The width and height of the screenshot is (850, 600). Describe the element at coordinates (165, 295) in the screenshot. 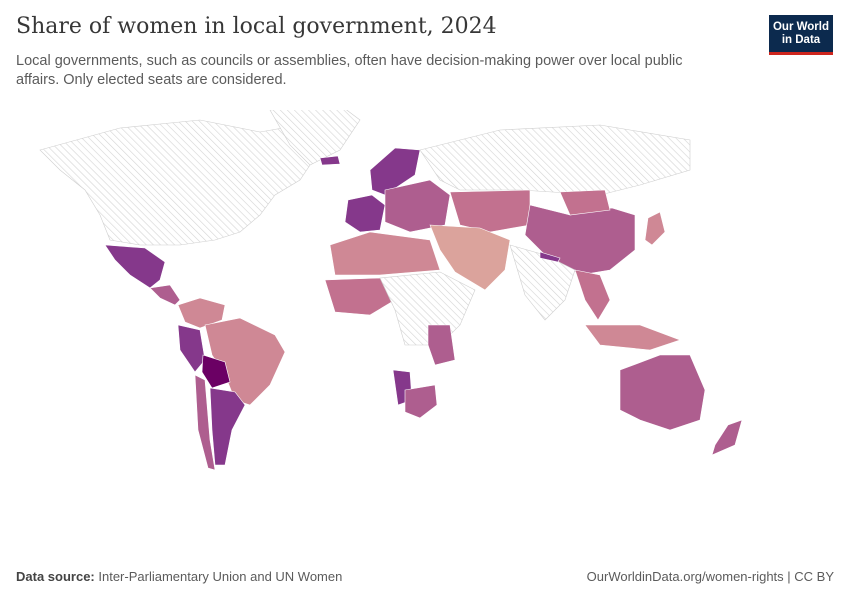

I see `country-central-america` at that location.